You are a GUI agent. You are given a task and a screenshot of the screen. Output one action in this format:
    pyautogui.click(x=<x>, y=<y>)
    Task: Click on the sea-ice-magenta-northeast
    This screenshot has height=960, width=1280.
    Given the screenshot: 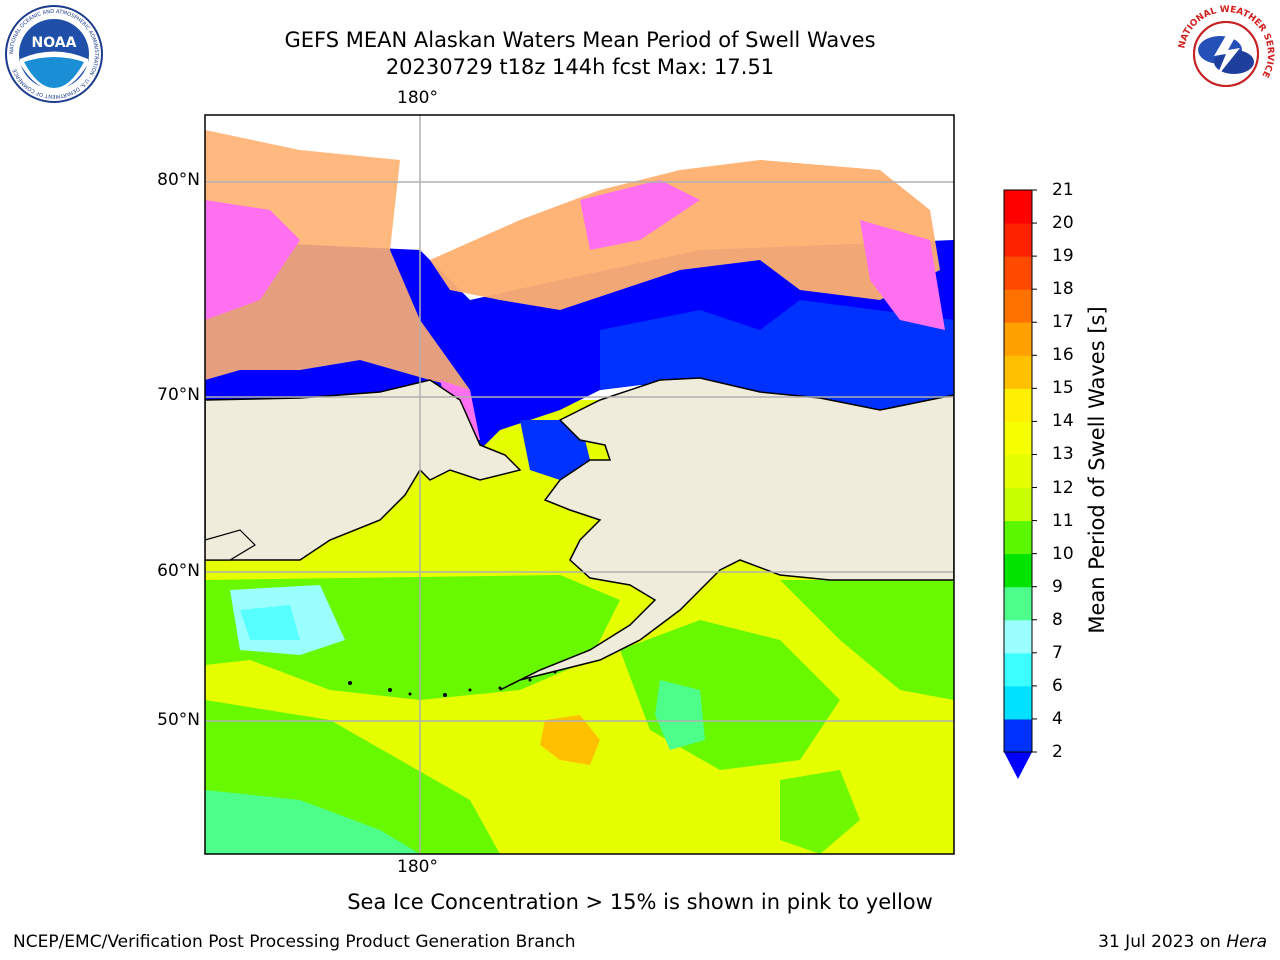 What is the action you would take?
    pyautogui.click(x=902, y=275)
    